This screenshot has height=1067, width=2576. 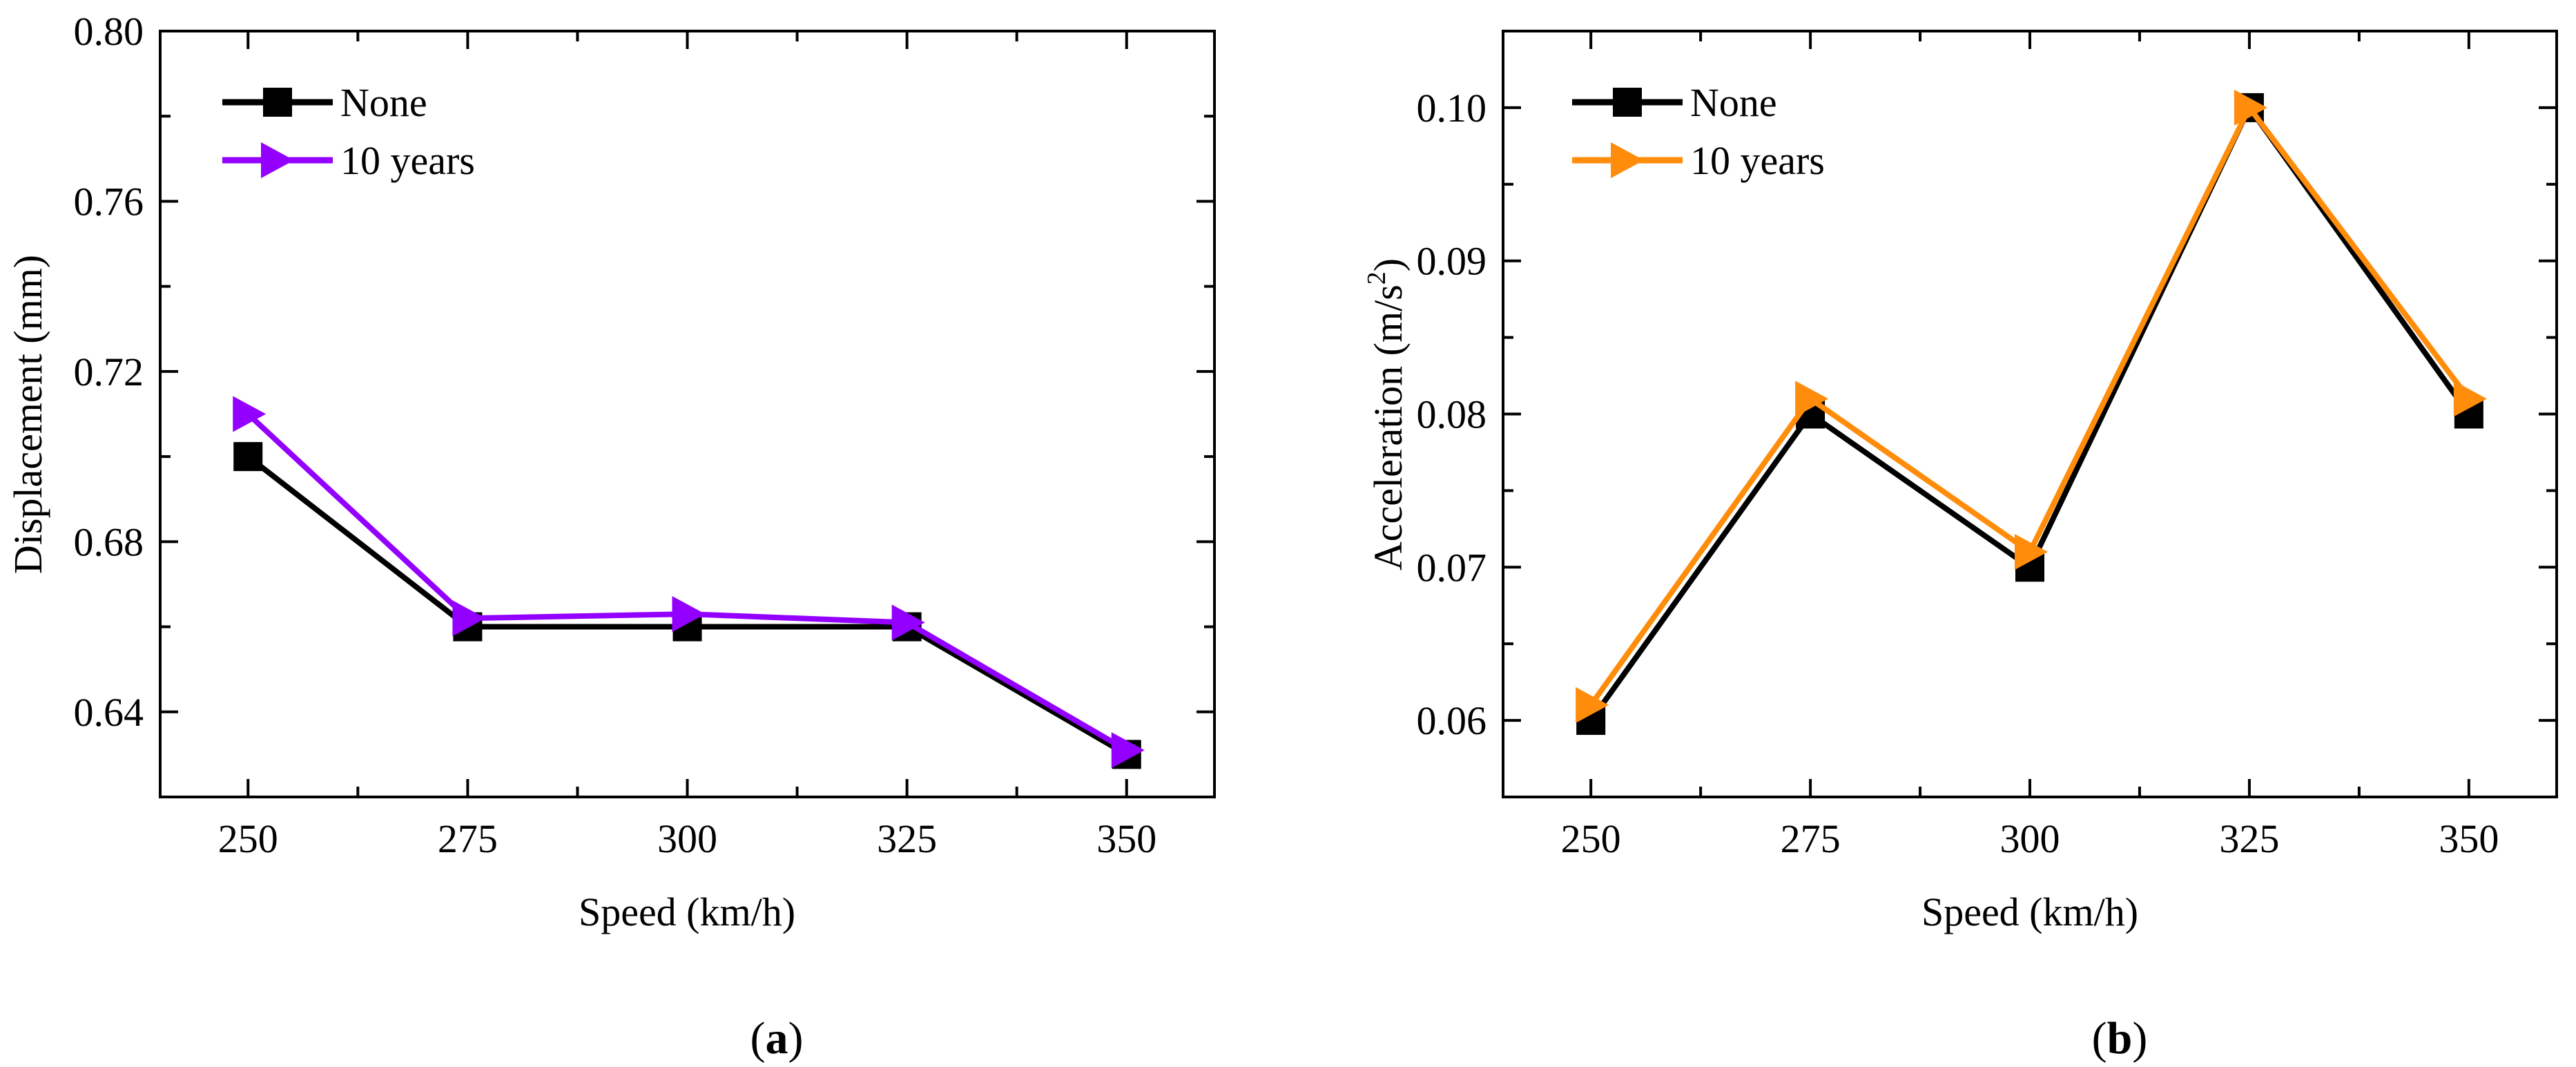 What do you see at coordinates (687, 912) in the screenshot?
I see `x-axis-title-a: Speed (km/h)` at bounding box center [687, 912].